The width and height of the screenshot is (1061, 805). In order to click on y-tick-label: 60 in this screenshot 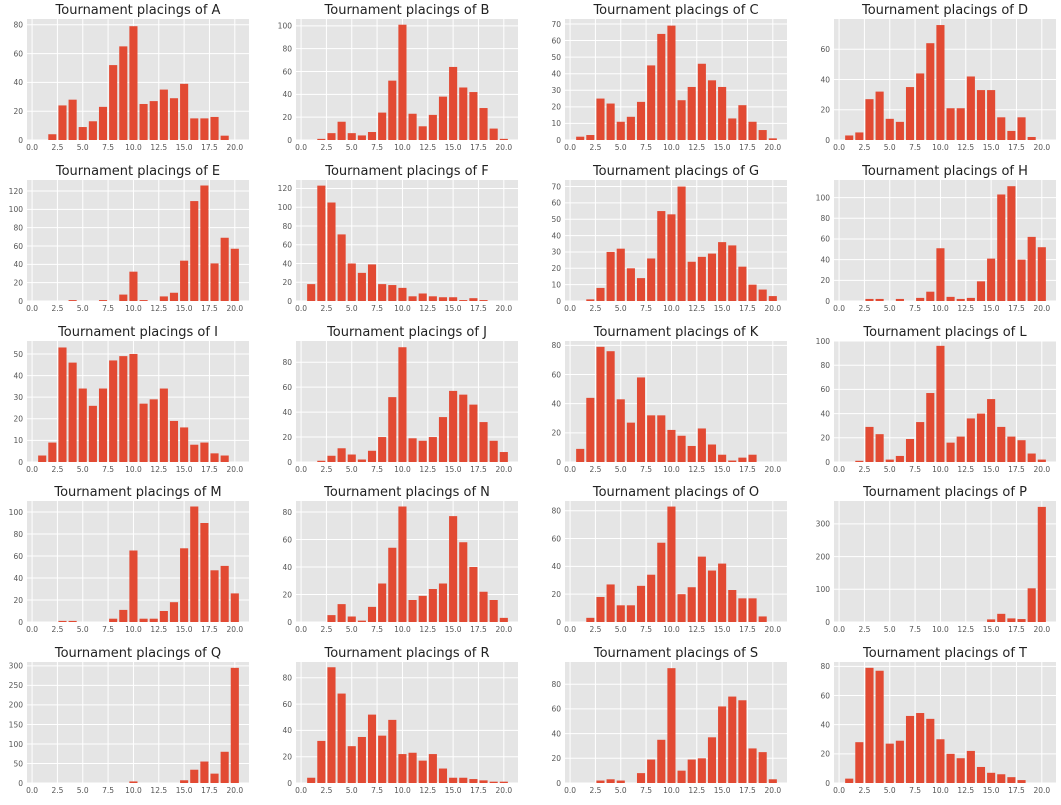, I will do `click(18, 246)`.